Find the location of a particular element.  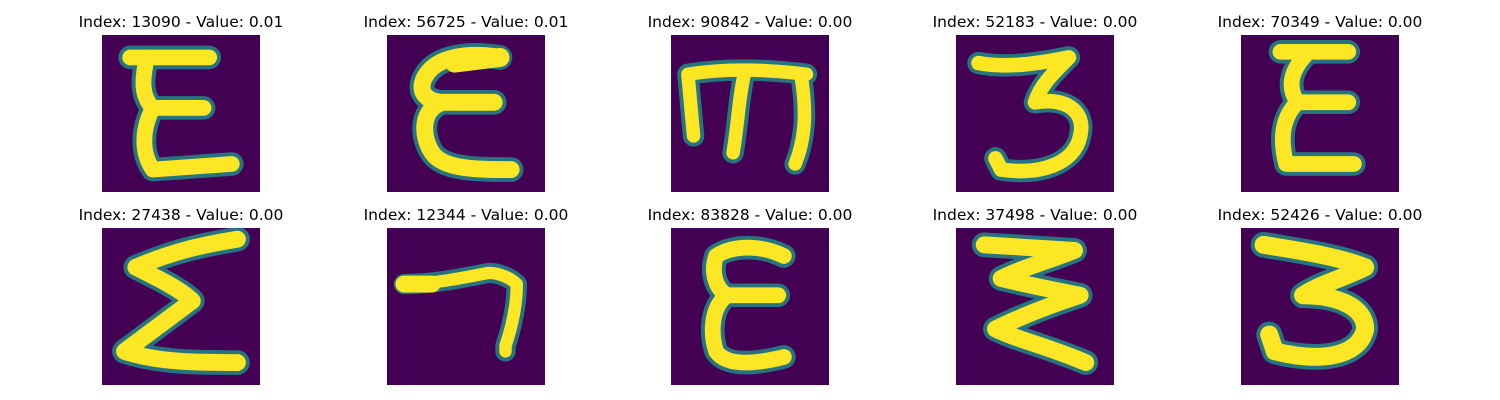

panel-10: Index: 52426 - Value: 0.00 is located at coordinates (1320, 300).